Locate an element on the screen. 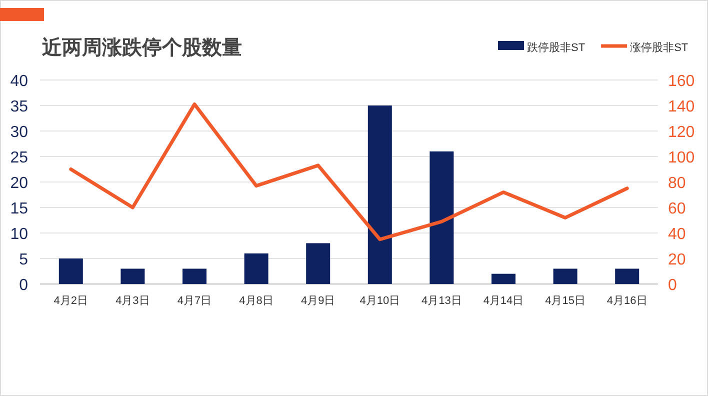 The width and height of the screenshot is (708, 396). y-tick-label: 0 is located at coordinates (23, 285).